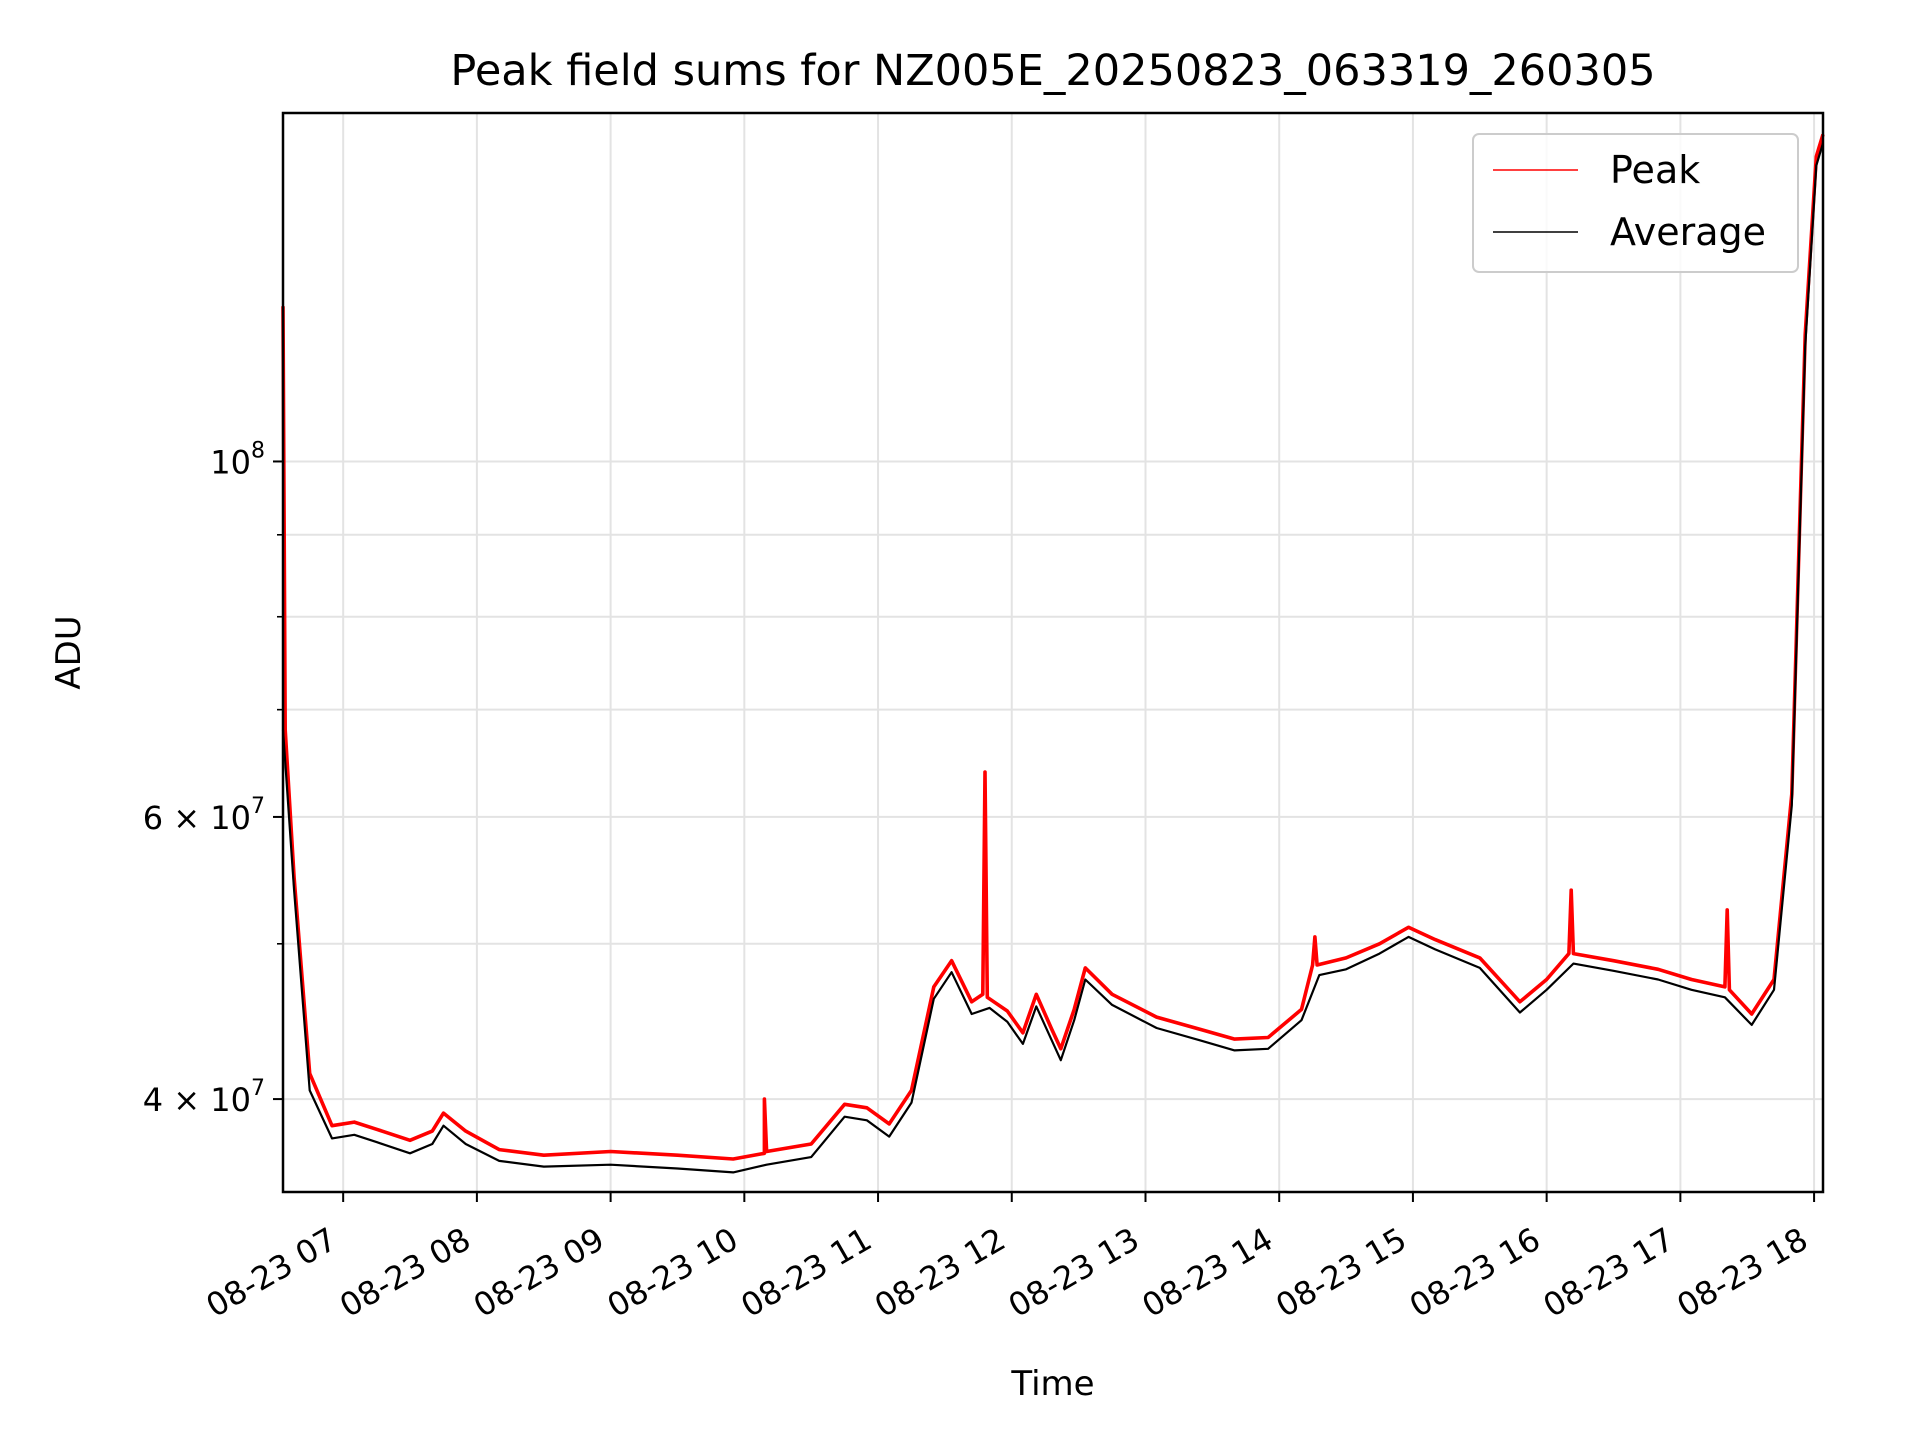 This screenshot has width=1920, height=1440. What do you see at coordinates (1341, 1272) in the screenshot?
I see `x-tick-label: 08-23 15` at bounding box center [1341, 1272].